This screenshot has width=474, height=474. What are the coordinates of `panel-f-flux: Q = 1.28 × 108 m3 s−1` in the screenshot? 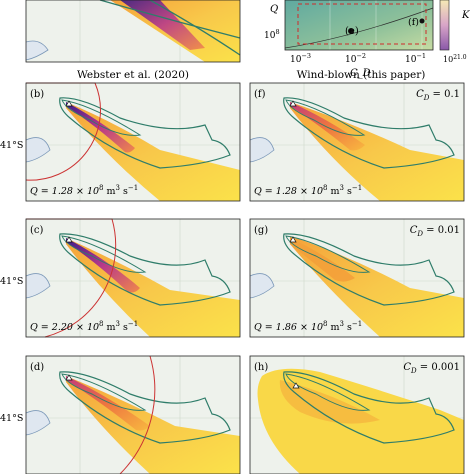 It's located at (308, 190).